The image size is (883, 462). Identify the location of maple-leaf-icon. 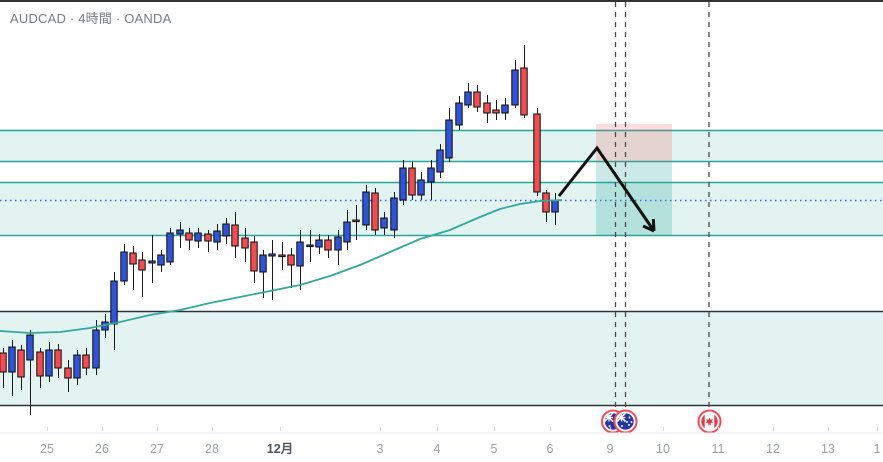
(709, 421).